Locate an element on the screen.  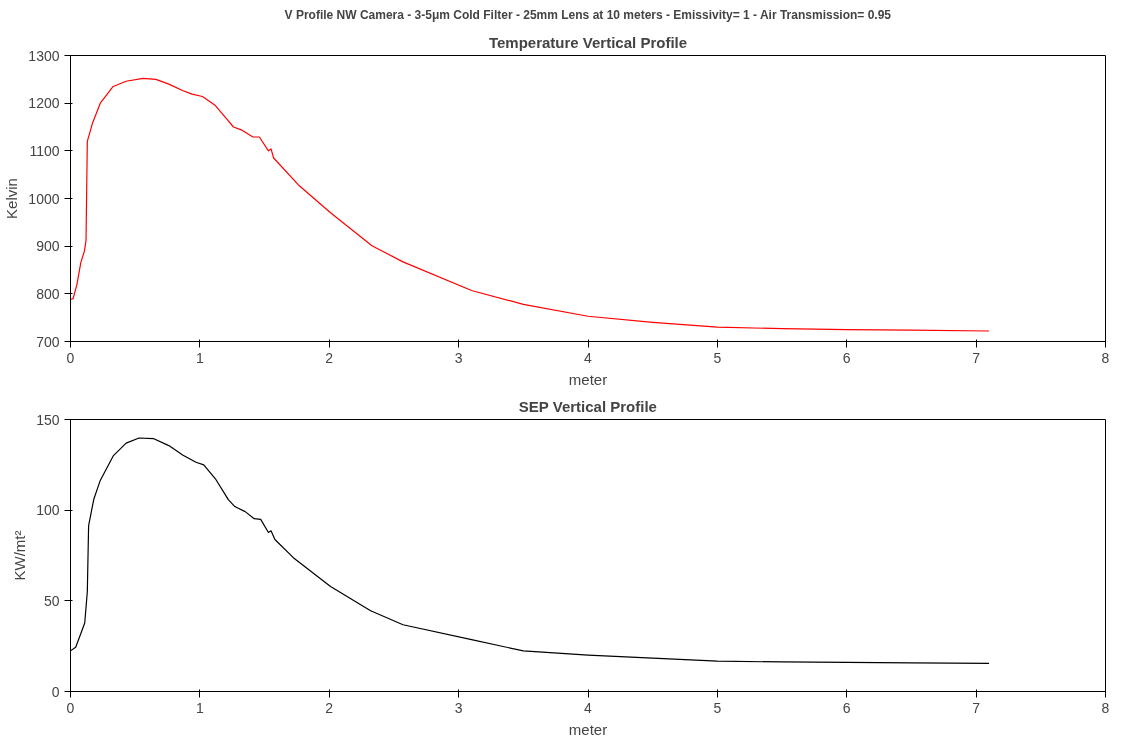
y-tick-label: 1000 is located at coordinates (44, 198).